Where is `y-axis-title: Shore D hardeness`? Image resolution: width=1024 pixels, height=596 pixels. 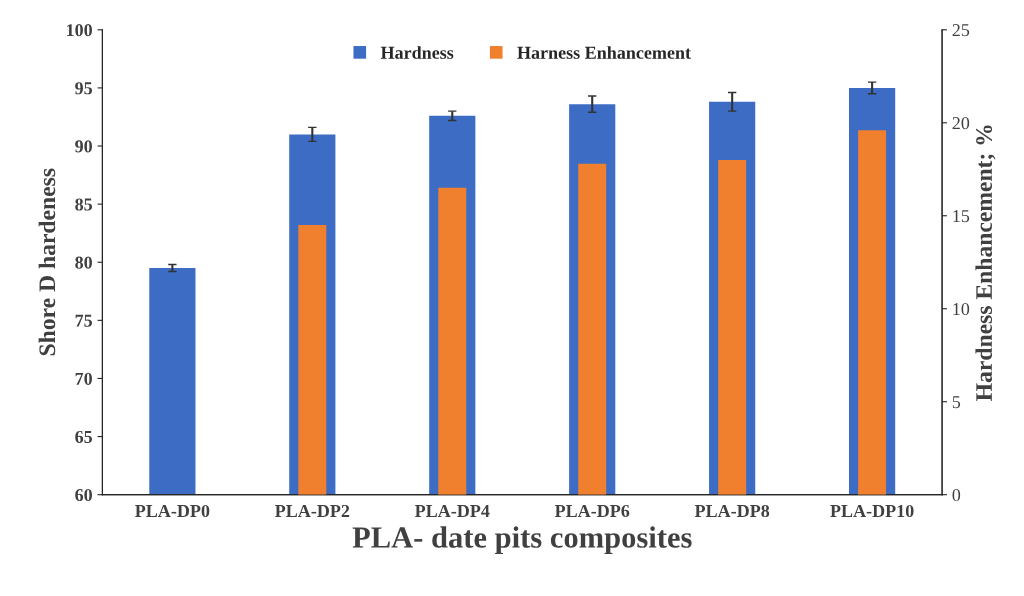
y-axis-title: Shore D hardeness is located at coordinates (47, 262).